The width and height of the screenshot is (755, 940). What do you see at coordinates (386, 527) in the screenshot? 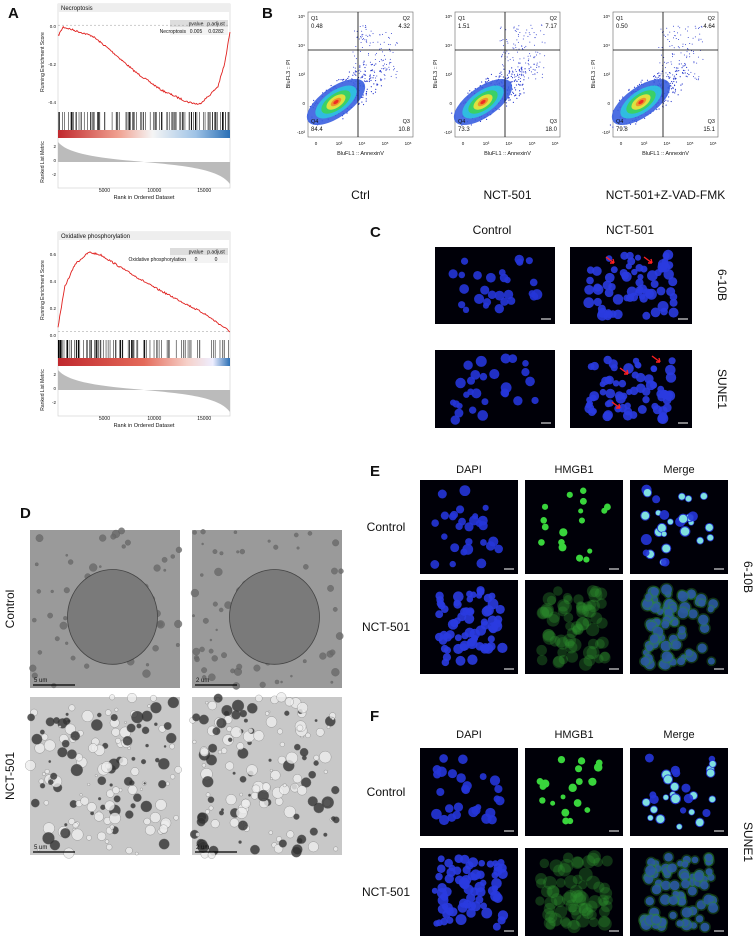
I see `row-label: Control` at bounding box center [386, 527].